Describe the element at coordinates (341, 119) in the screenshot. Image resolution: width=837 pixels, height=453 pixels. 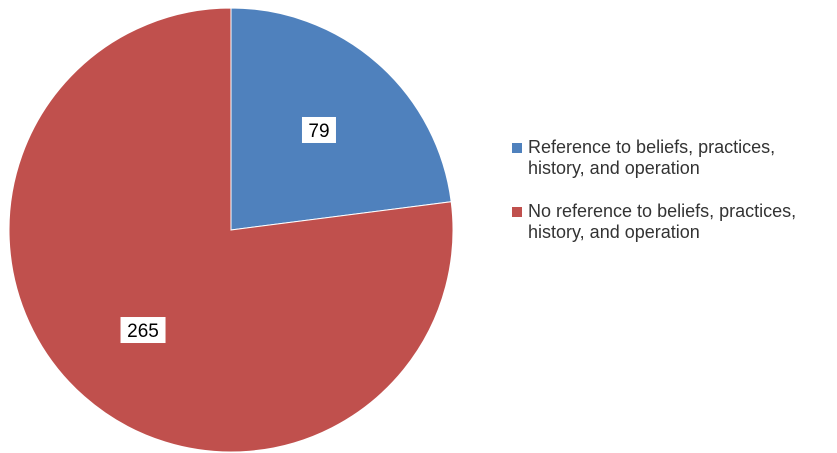
I see `pie-slice-reference` at that location.